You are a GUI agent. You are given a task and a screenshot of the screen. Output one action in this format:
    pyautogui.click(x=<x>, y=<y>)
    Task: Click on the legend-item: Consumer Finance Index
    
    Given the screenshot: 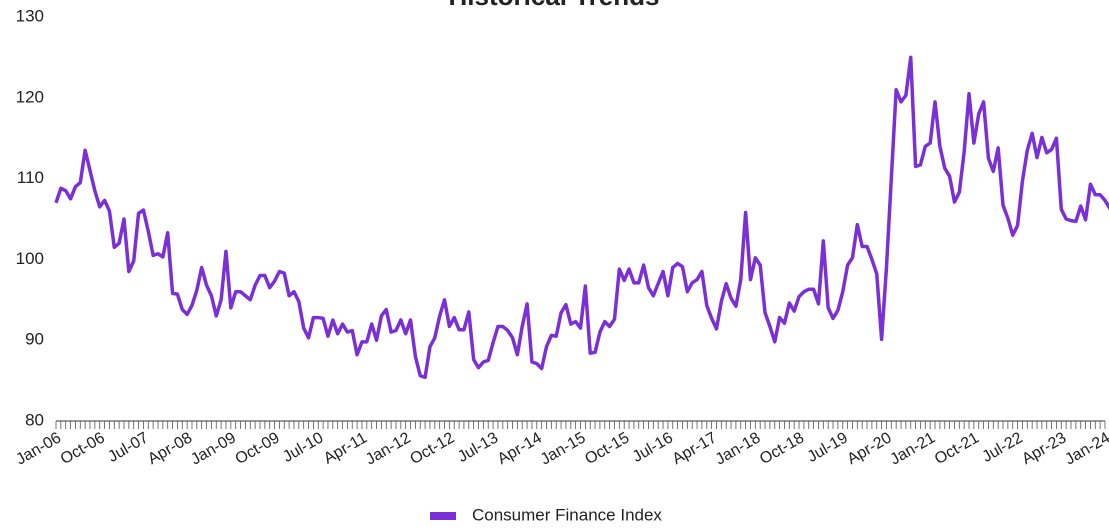 What is the action you would take?
    pyautogui.click(x=546, y=514)
    